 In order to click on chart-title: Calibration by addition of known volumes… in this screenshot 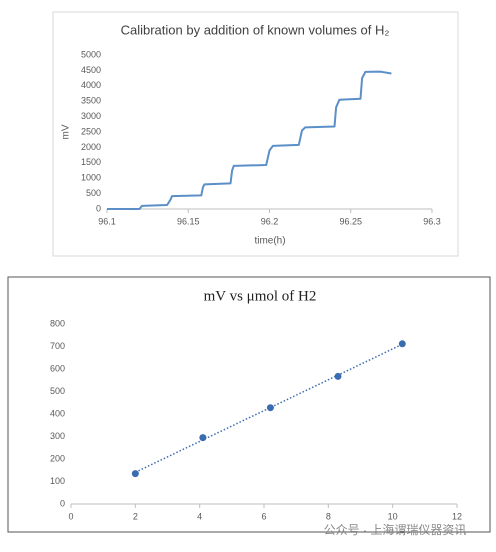, I will do `click(255, 29)`.